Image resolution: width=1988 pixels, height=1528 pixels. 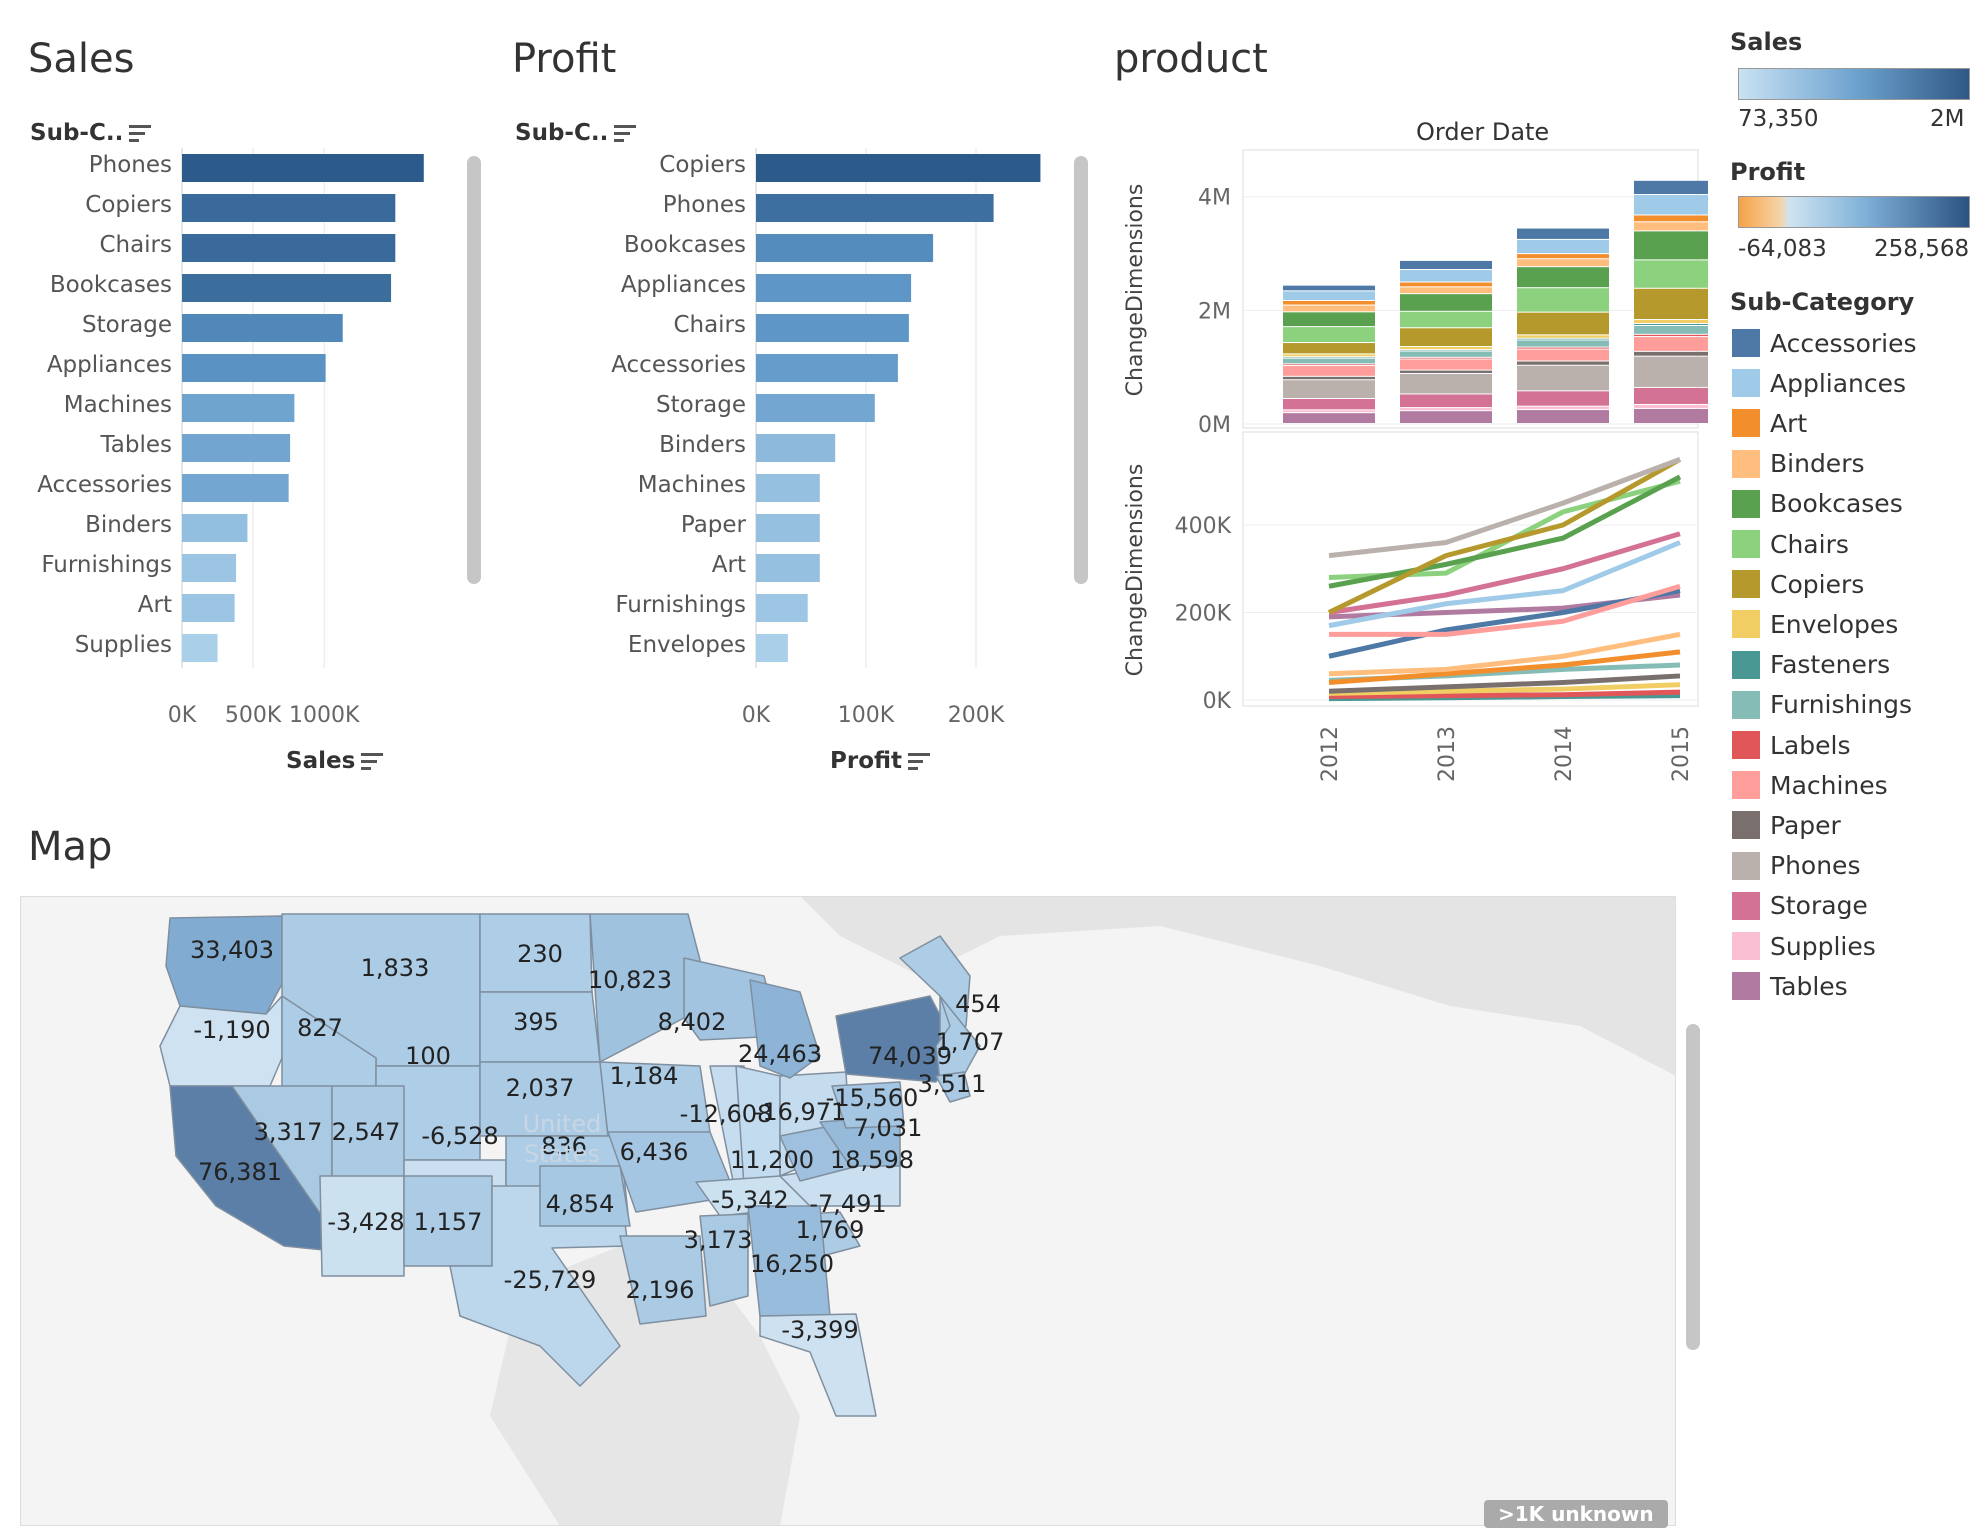 What do you see at coordinates (692, 485) in the screenshot?
I see `category-label: Machines` at bounding box center [692, 485].